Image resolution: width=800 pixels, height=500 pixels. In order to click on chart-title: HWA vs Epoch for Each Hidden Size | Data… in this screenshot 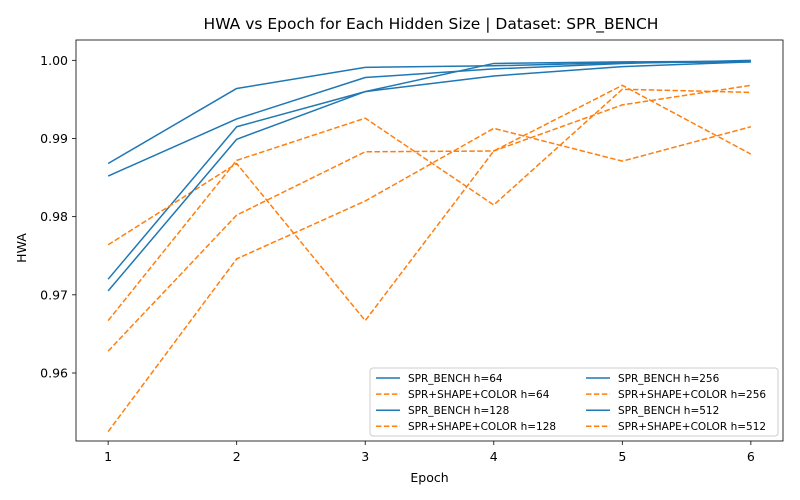, I will do `click(431, 24)`.